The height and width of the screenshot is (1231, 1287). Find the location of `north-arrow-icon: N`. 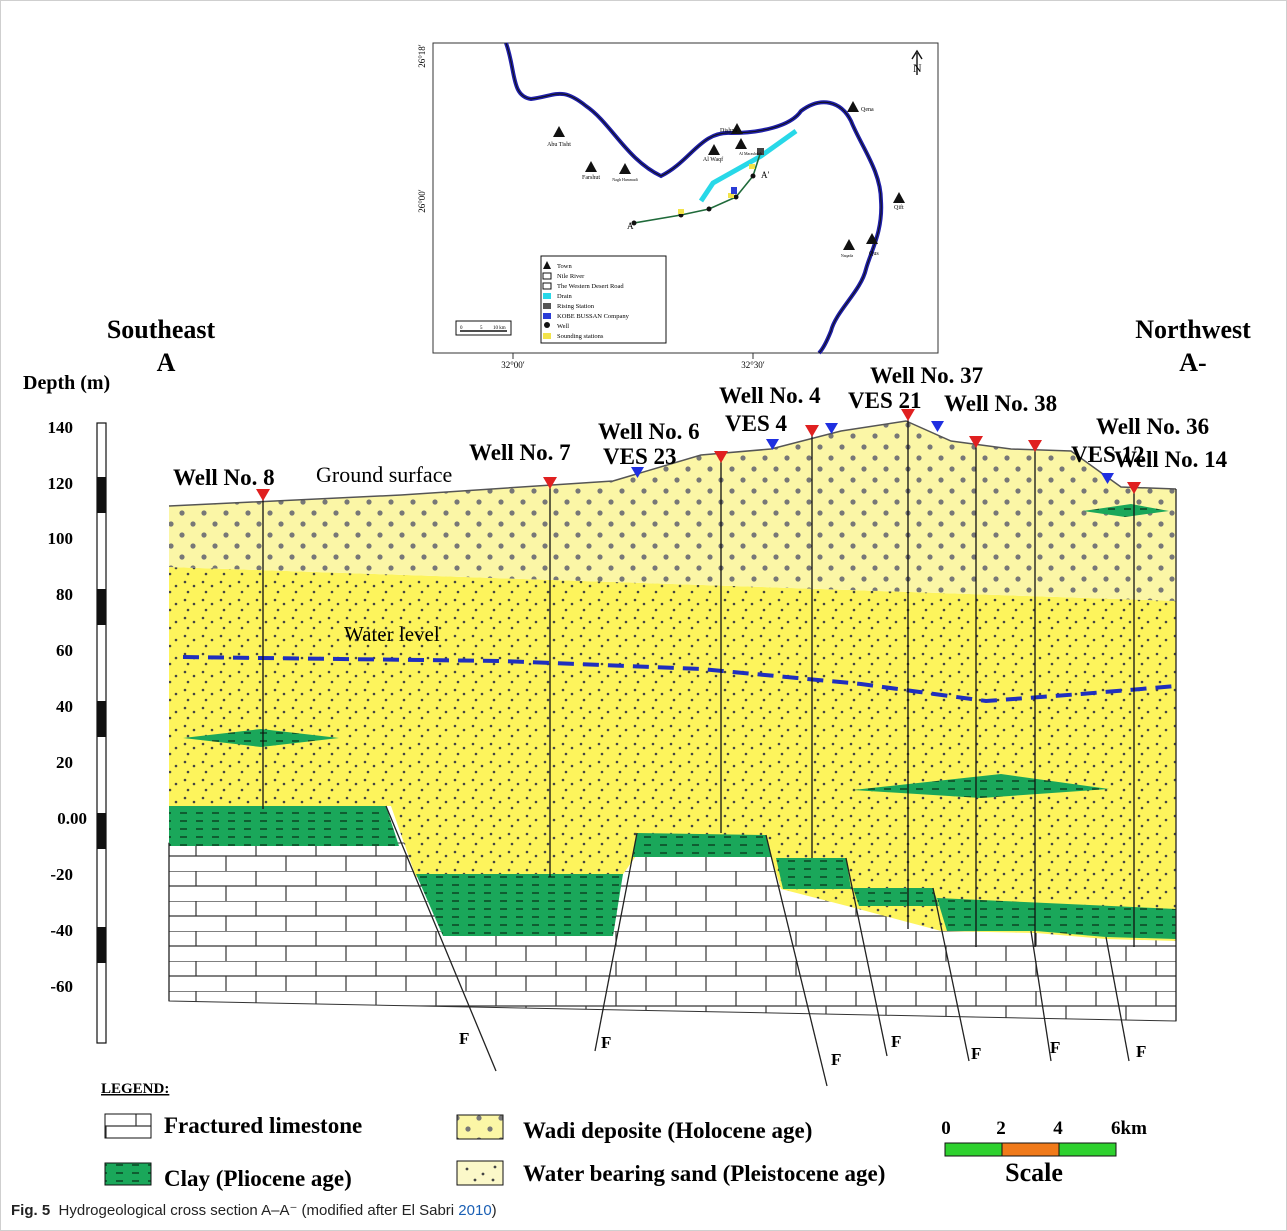

north-arrow-icon: N is located at coordinates (917, 62).